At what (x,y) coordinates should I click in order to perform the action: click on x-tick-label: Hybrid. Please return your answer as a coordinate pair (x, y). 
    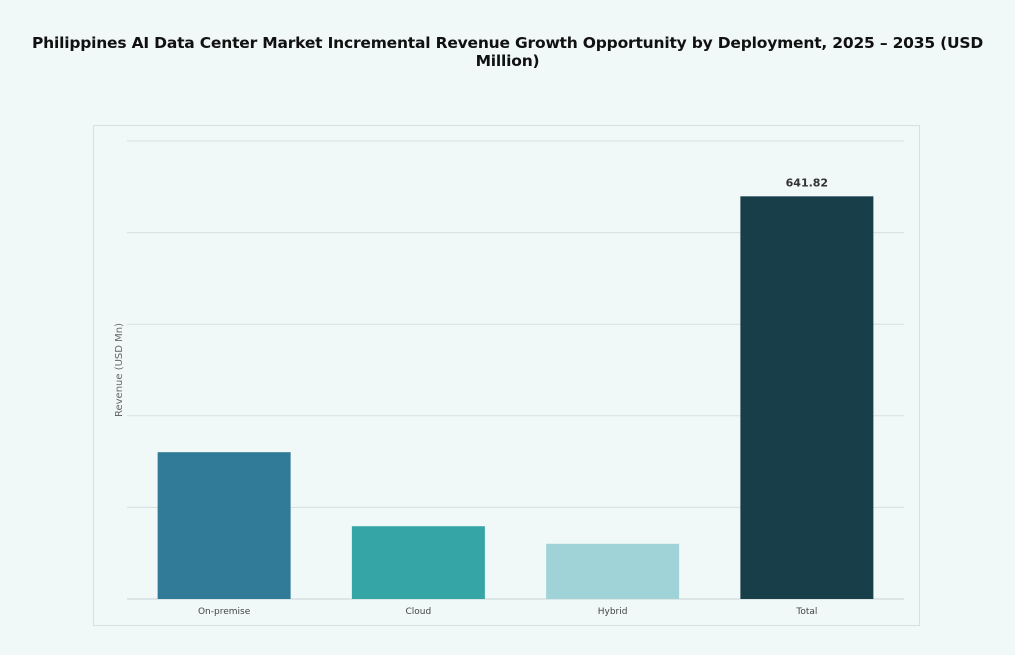
    Looking at the image, I should click on (613, 612).